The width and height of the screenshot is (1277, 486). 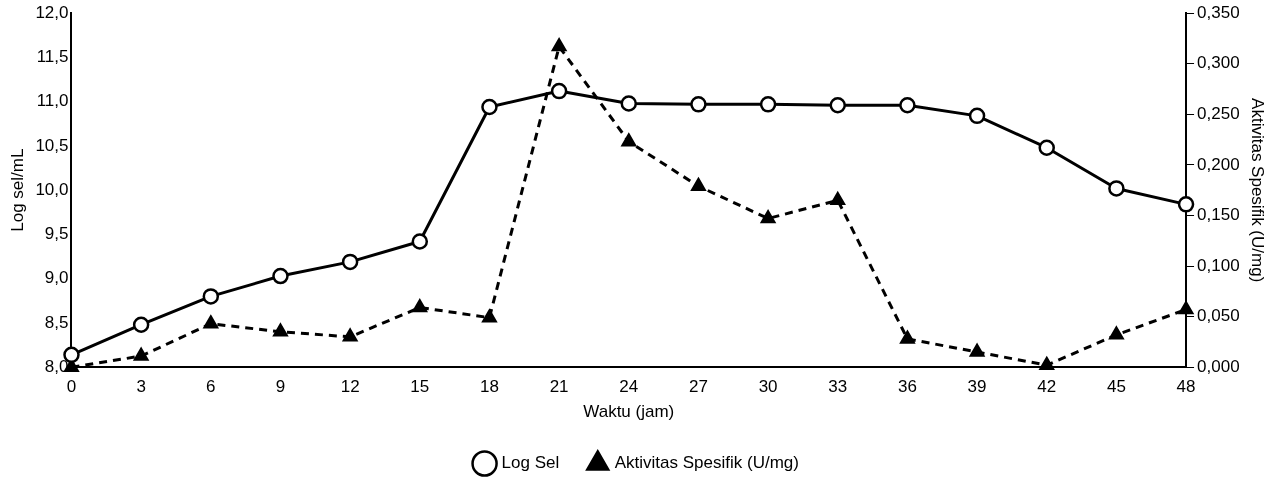 What do you see at coordinates (698, 387) in the screenshot?
I see `x-tick-label: 27` at bounding box center [698, 387].